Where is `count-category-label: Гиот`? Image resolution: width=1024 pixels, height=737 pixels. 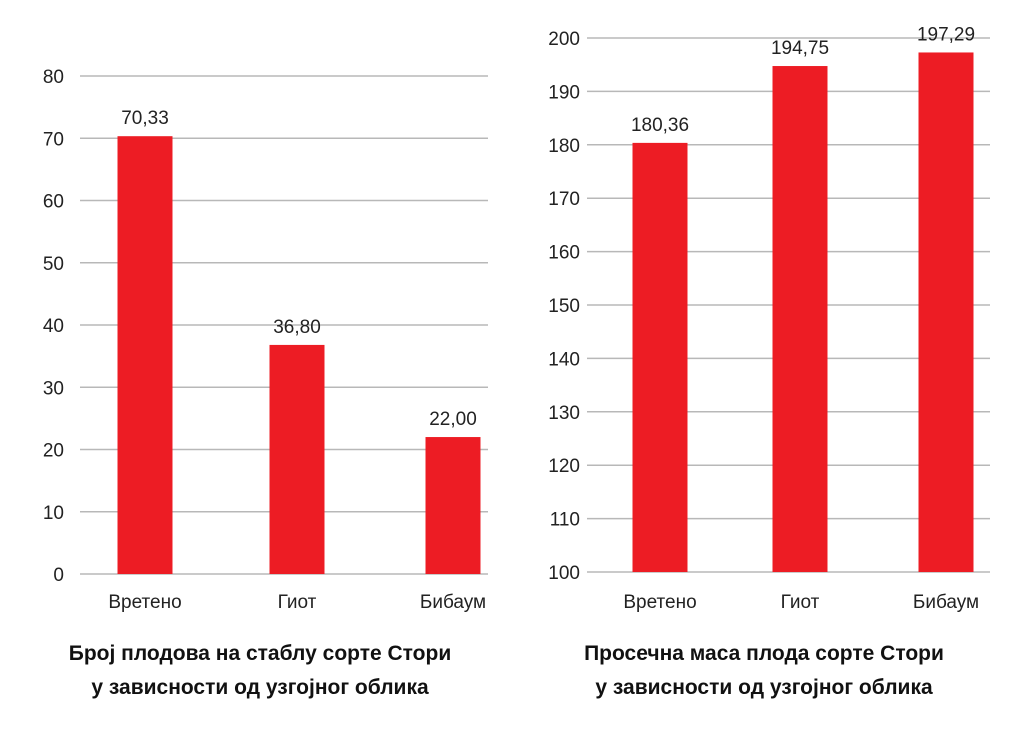 count-category-label: Гиот is located at coordinates (297, 602).